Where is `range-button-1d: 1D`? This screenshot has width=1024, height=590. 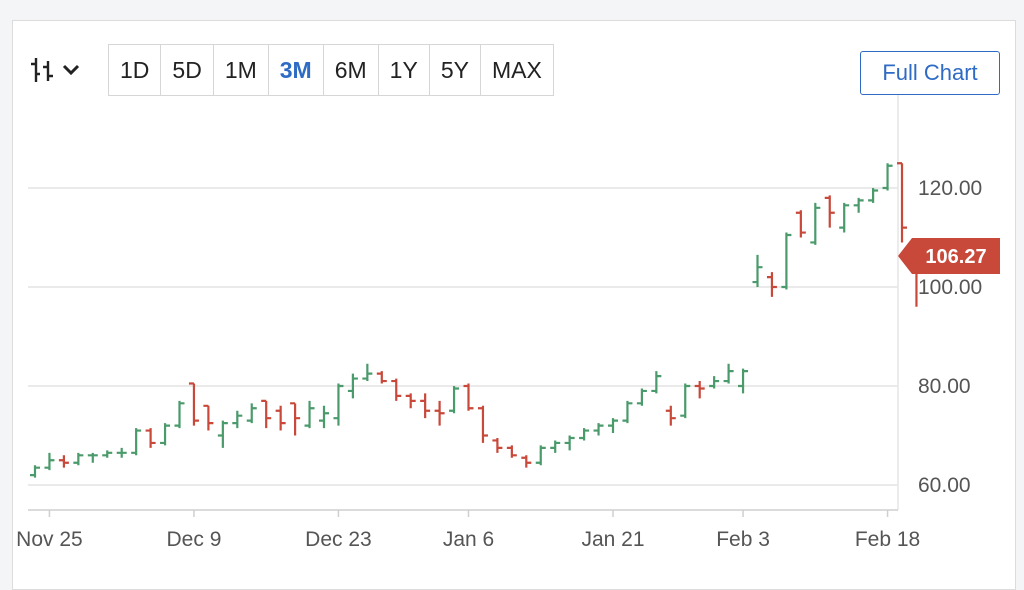
range-button-1d: 1D is located at coordinates (135, 70).